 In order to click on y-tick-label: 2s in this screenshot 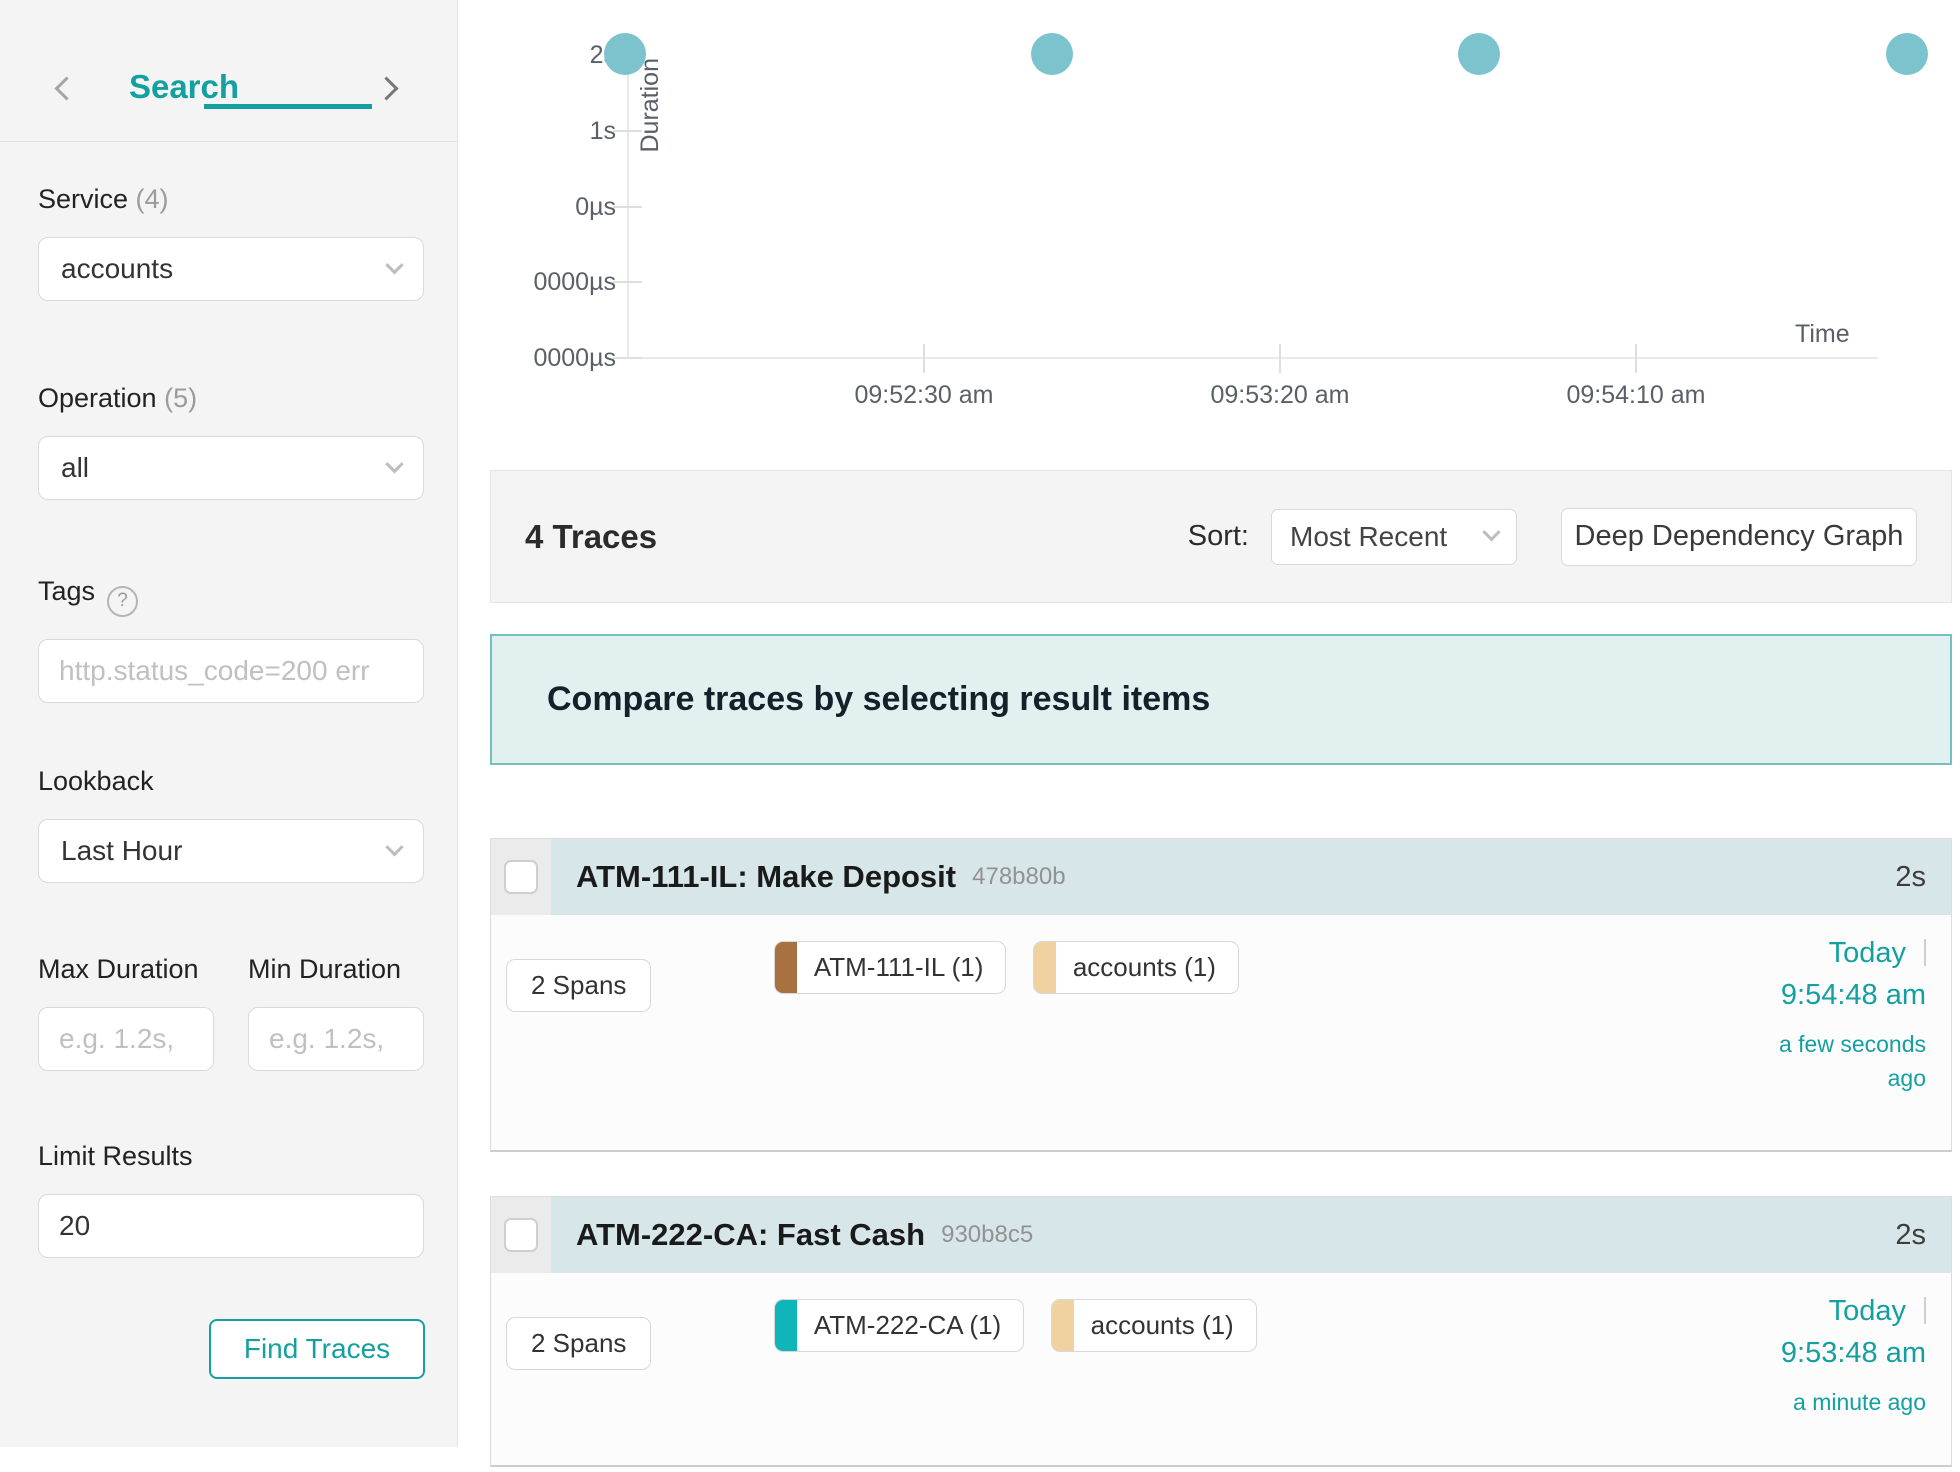, I will do `click(602, 55)`.